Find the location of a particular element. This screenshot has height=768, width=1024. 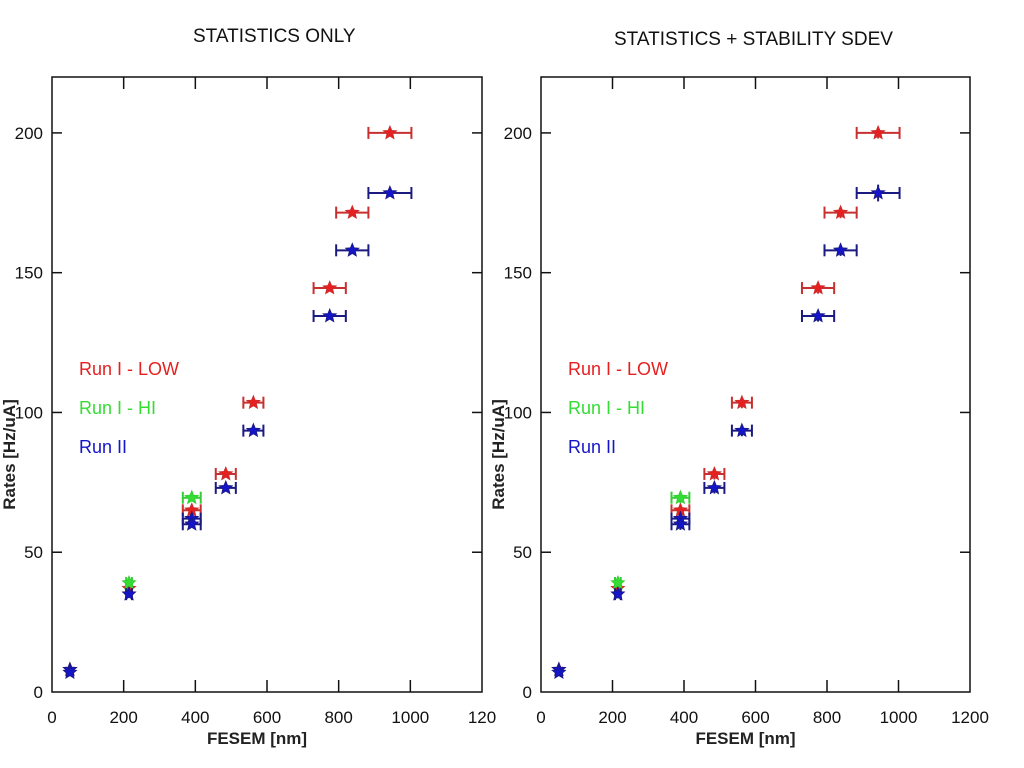

x-tick-label: 600 is located at coordinates (755, 717).